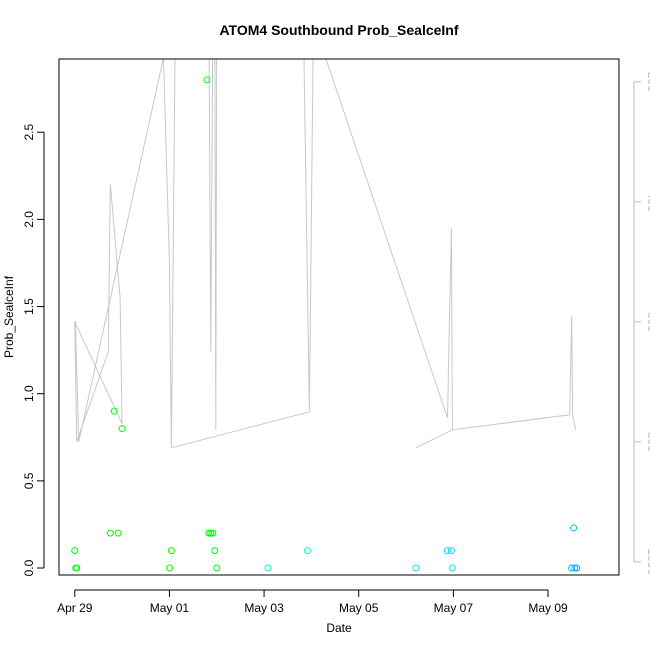 Image resolution: width=650 pixels, height=650 pixels. I want to click on x-tick-label: Apr 29, so click(75, 608).